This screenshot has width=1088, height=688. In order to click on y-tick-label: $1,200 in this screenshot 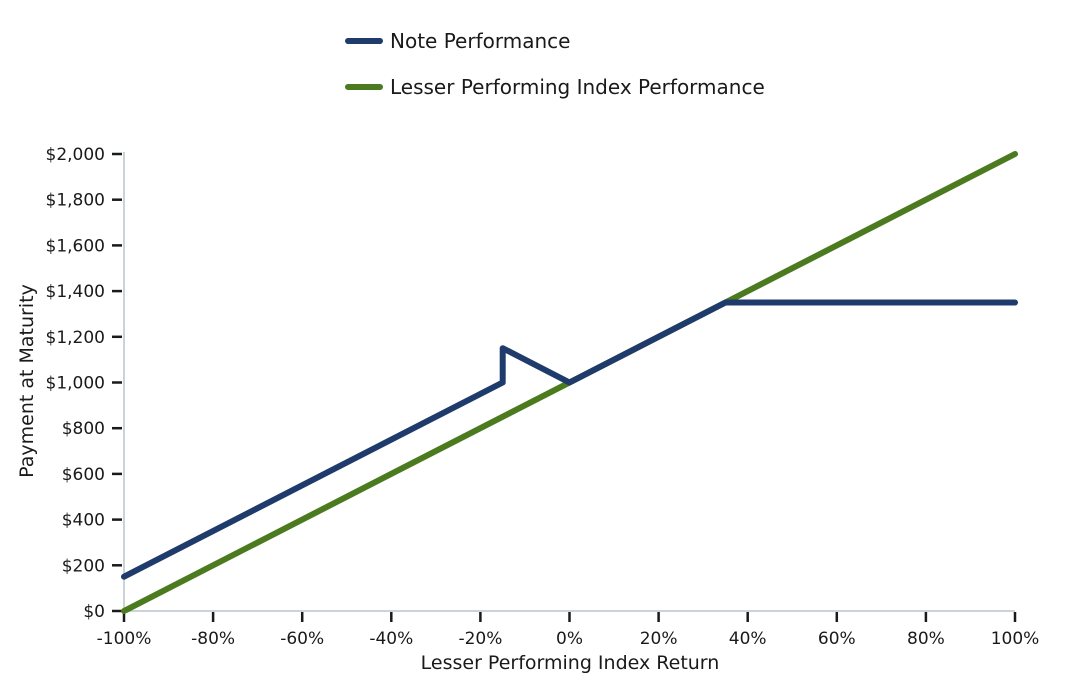, I will do `click(75, 338)`.